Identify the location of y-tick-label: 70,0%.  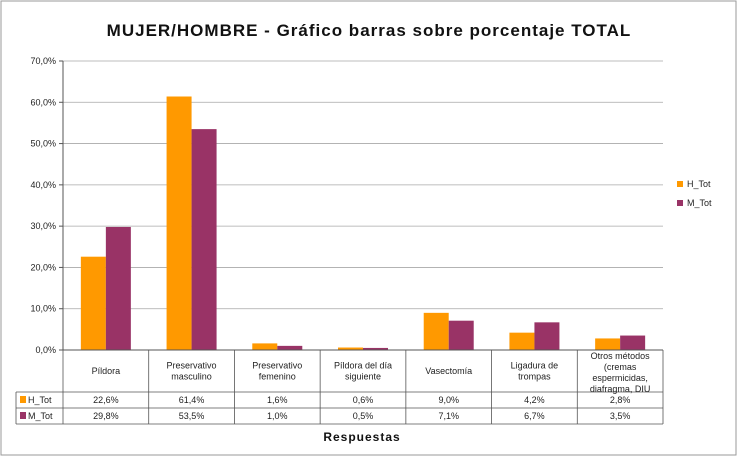
(43, 61).